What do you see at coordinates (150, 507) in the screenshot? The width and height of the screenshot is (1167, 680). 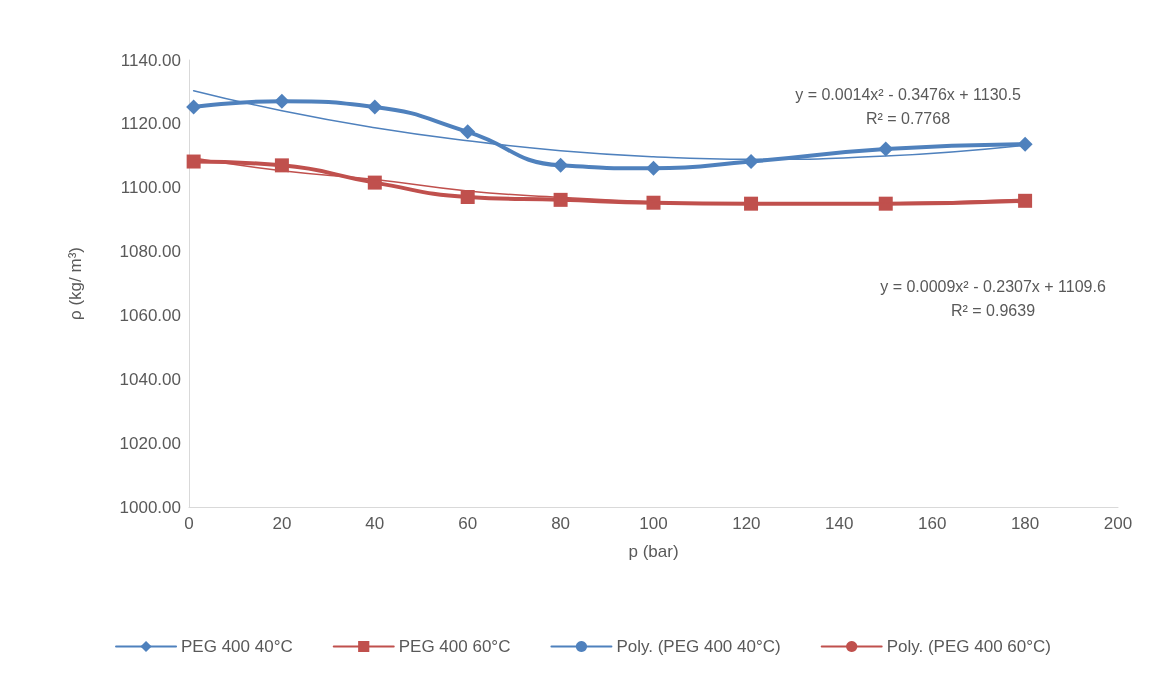 I see `y-tick-label: 1000.00` at bounding box center [150, 507].